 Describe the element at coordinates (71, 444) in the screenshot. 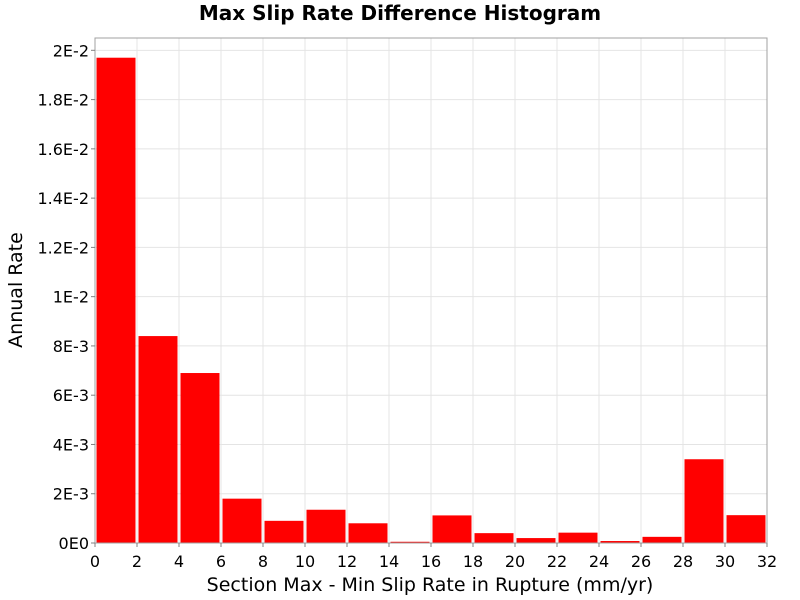

I see `y-tick-label: 4E-3` at that location.